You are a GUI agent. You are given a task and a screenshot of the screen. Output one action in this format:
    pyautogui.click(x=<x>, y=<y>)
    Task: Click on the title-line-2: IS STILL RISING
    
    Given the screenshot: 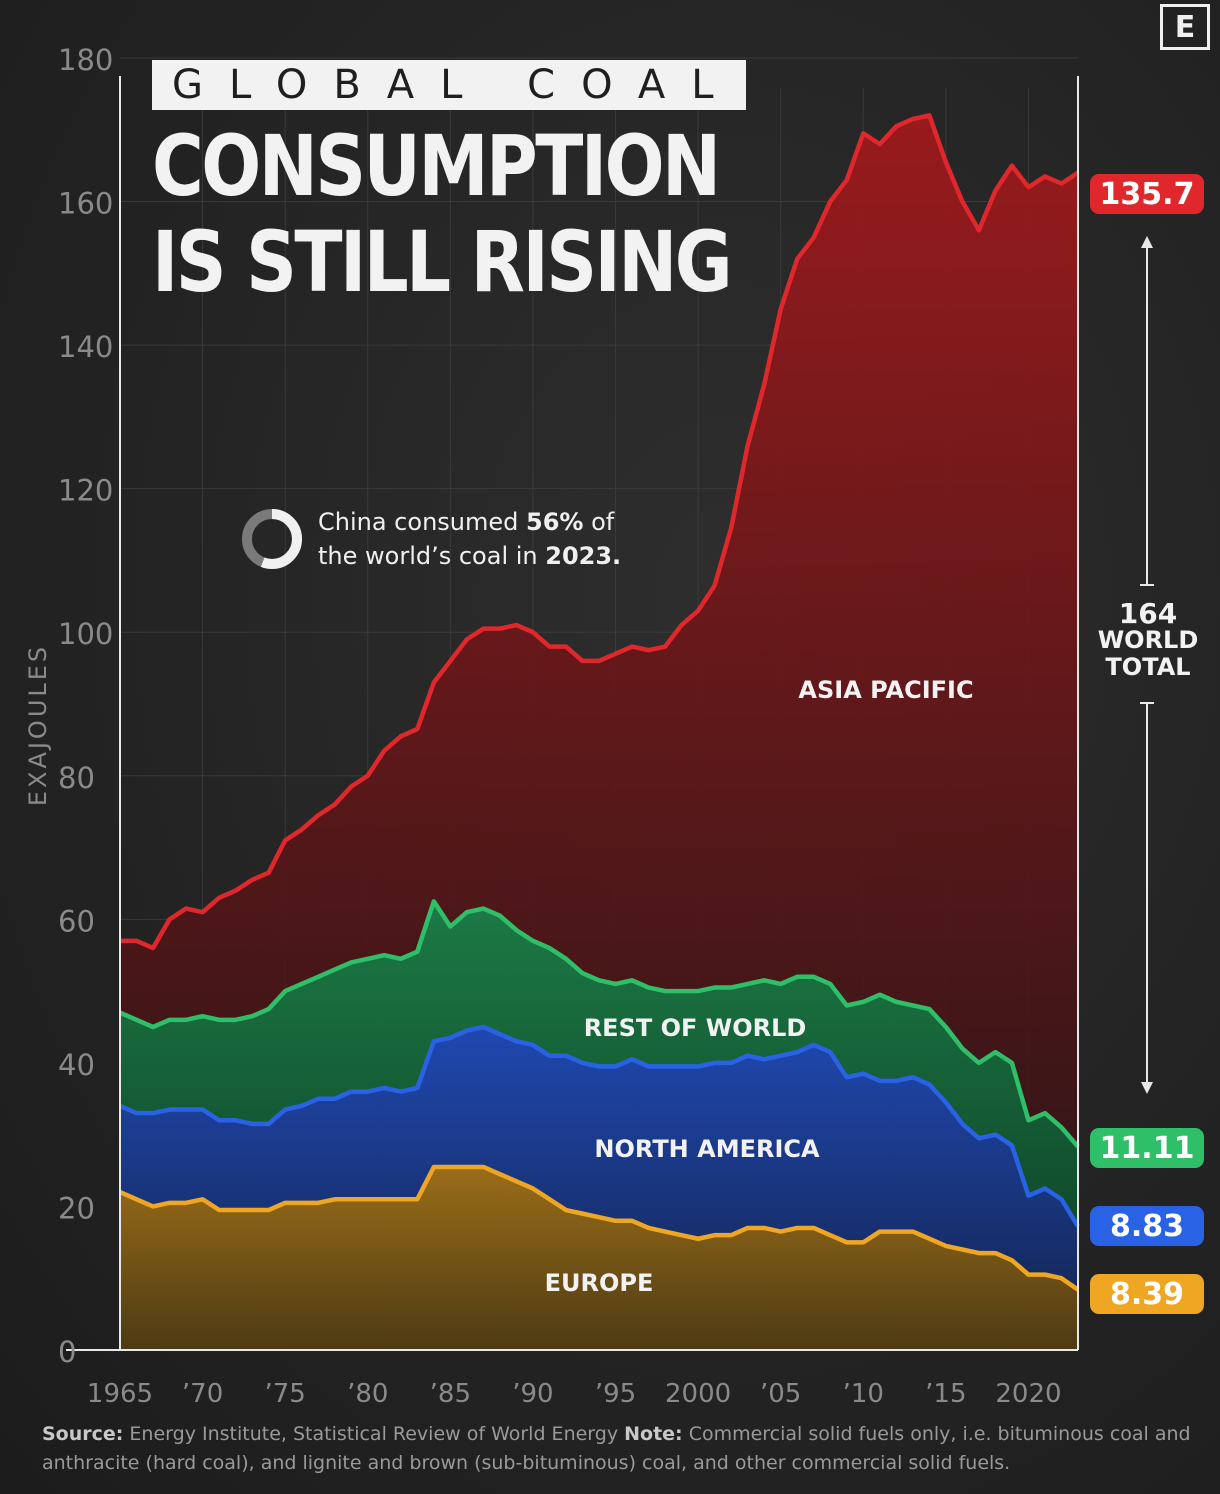 What is the action you would take?
    pyautogui.click(x=442, y=262)
    